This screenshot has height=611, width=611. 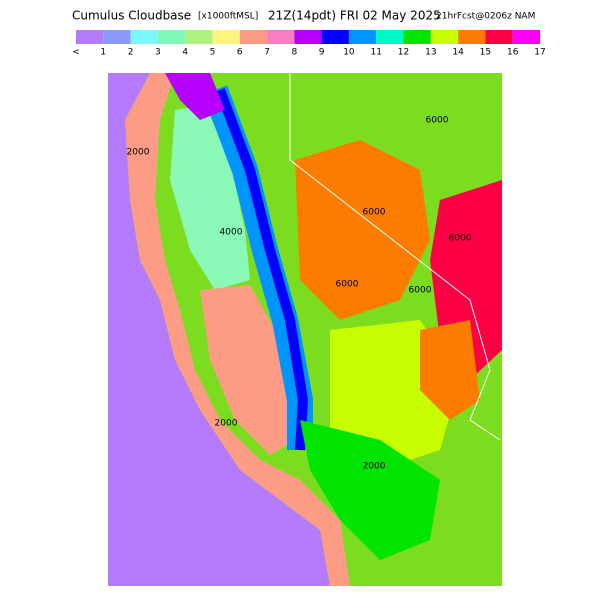 I want to click on north-coast-purple, so click(x=195, y=96).